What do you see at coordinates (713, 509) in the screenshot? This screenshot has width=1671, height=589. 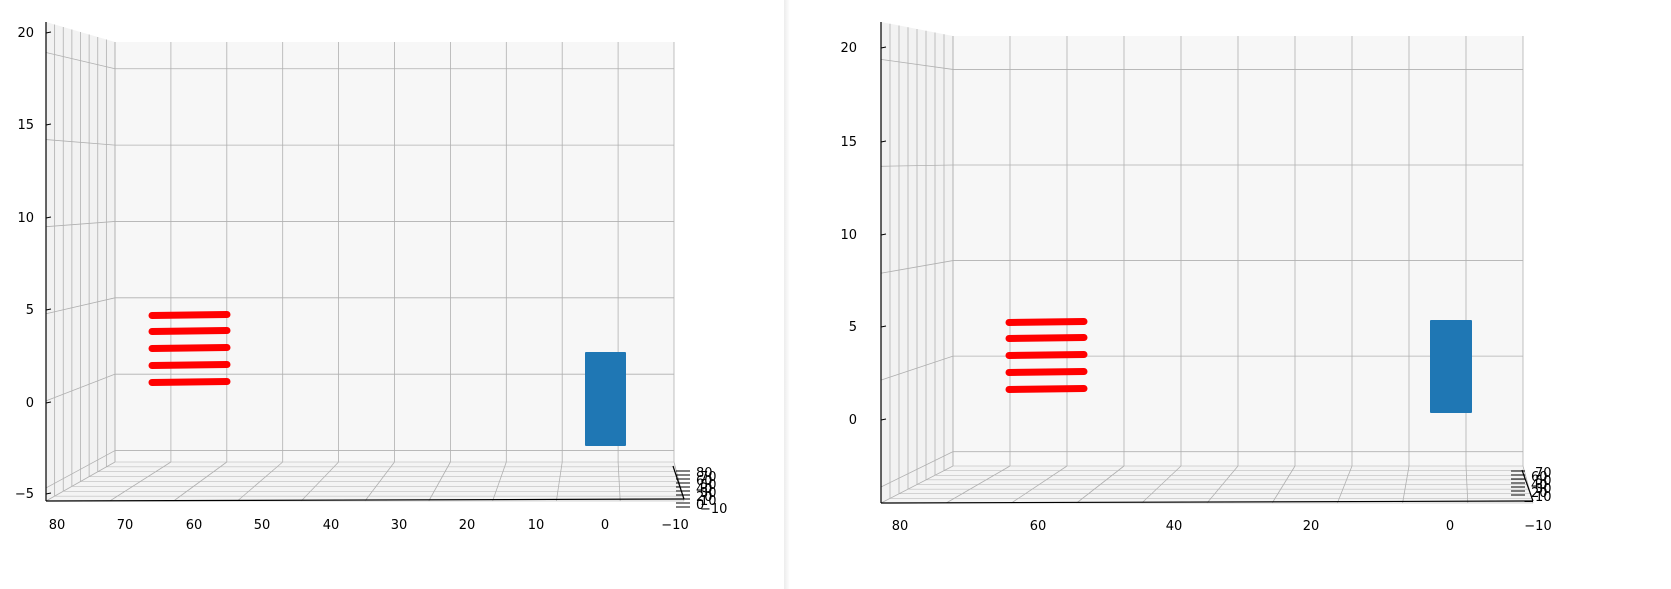 I see `y-tick-label: −10` at bounding box center [713, 509].